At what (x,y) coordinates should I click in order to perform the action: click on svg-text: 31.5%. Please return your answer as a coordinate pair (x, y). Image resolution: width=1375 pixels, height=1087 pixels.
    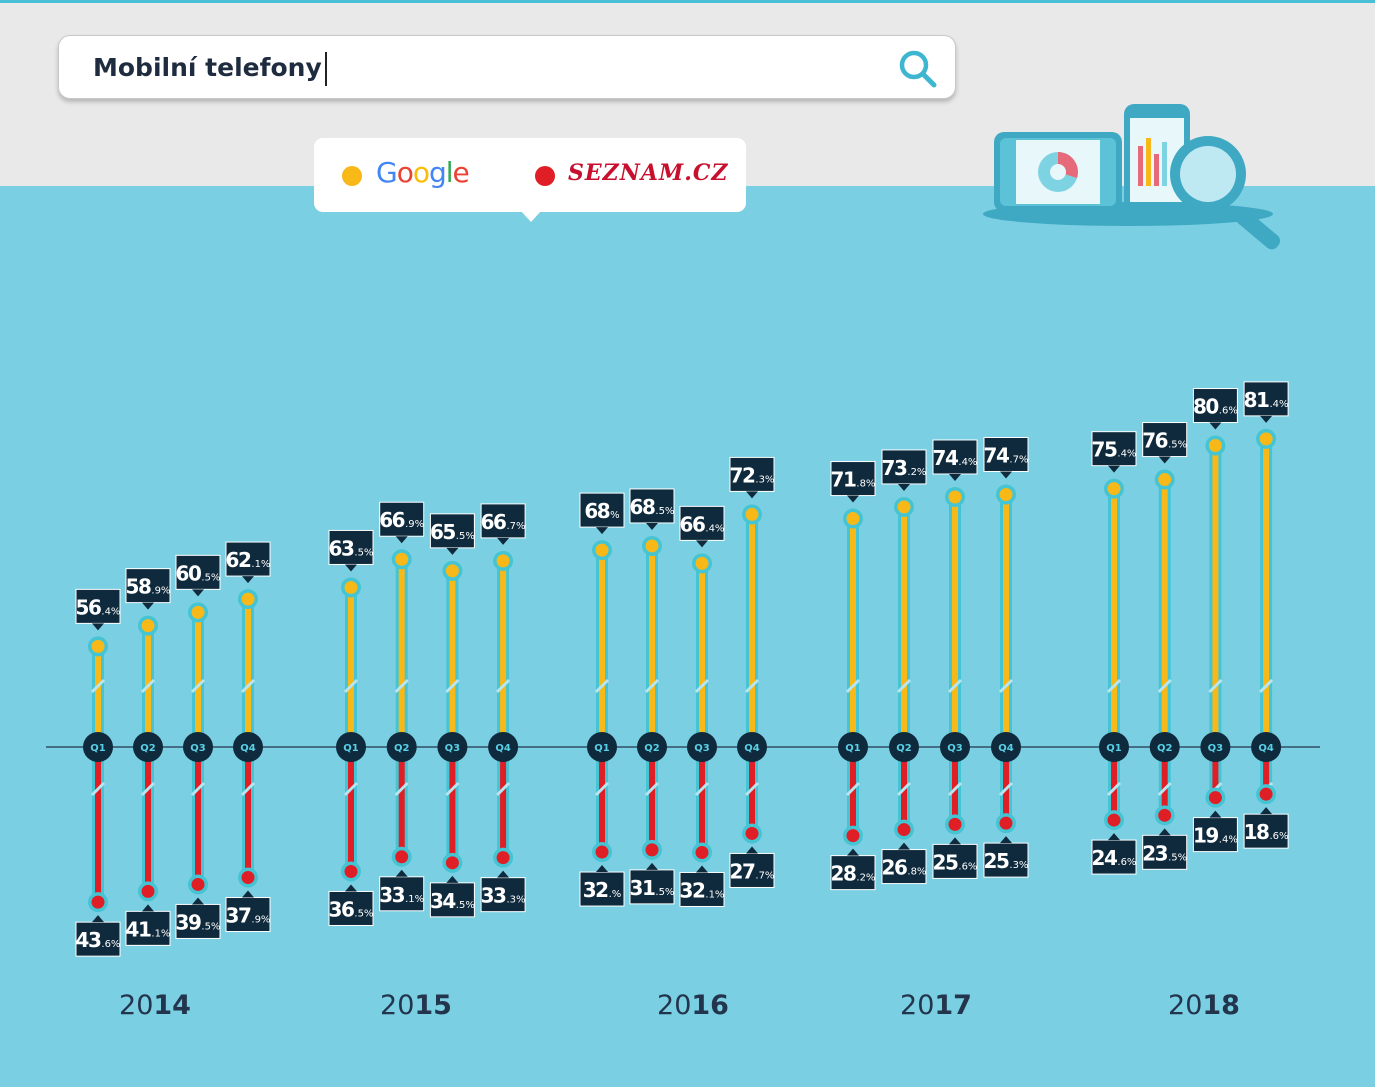
    Looking at the image, I should click on (652, 888).